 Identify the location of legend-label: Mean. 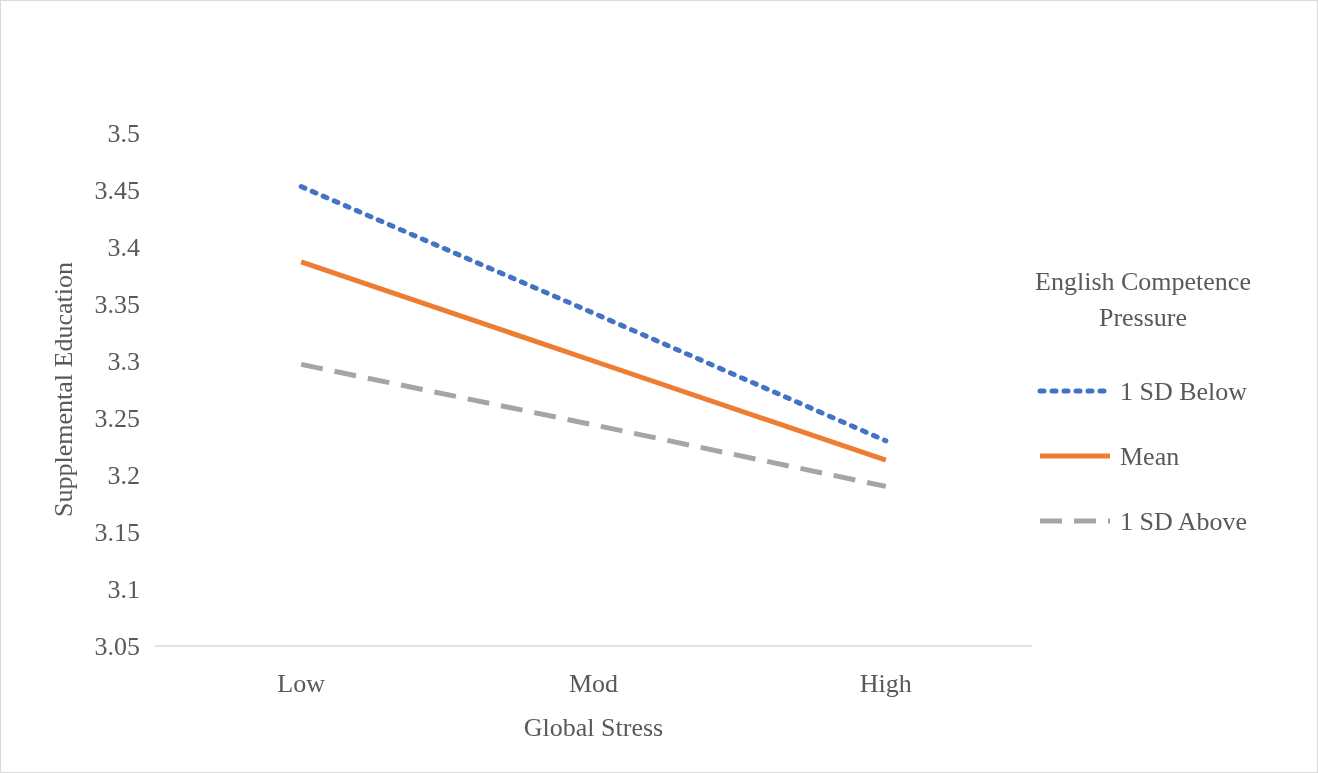
(1150, 457).